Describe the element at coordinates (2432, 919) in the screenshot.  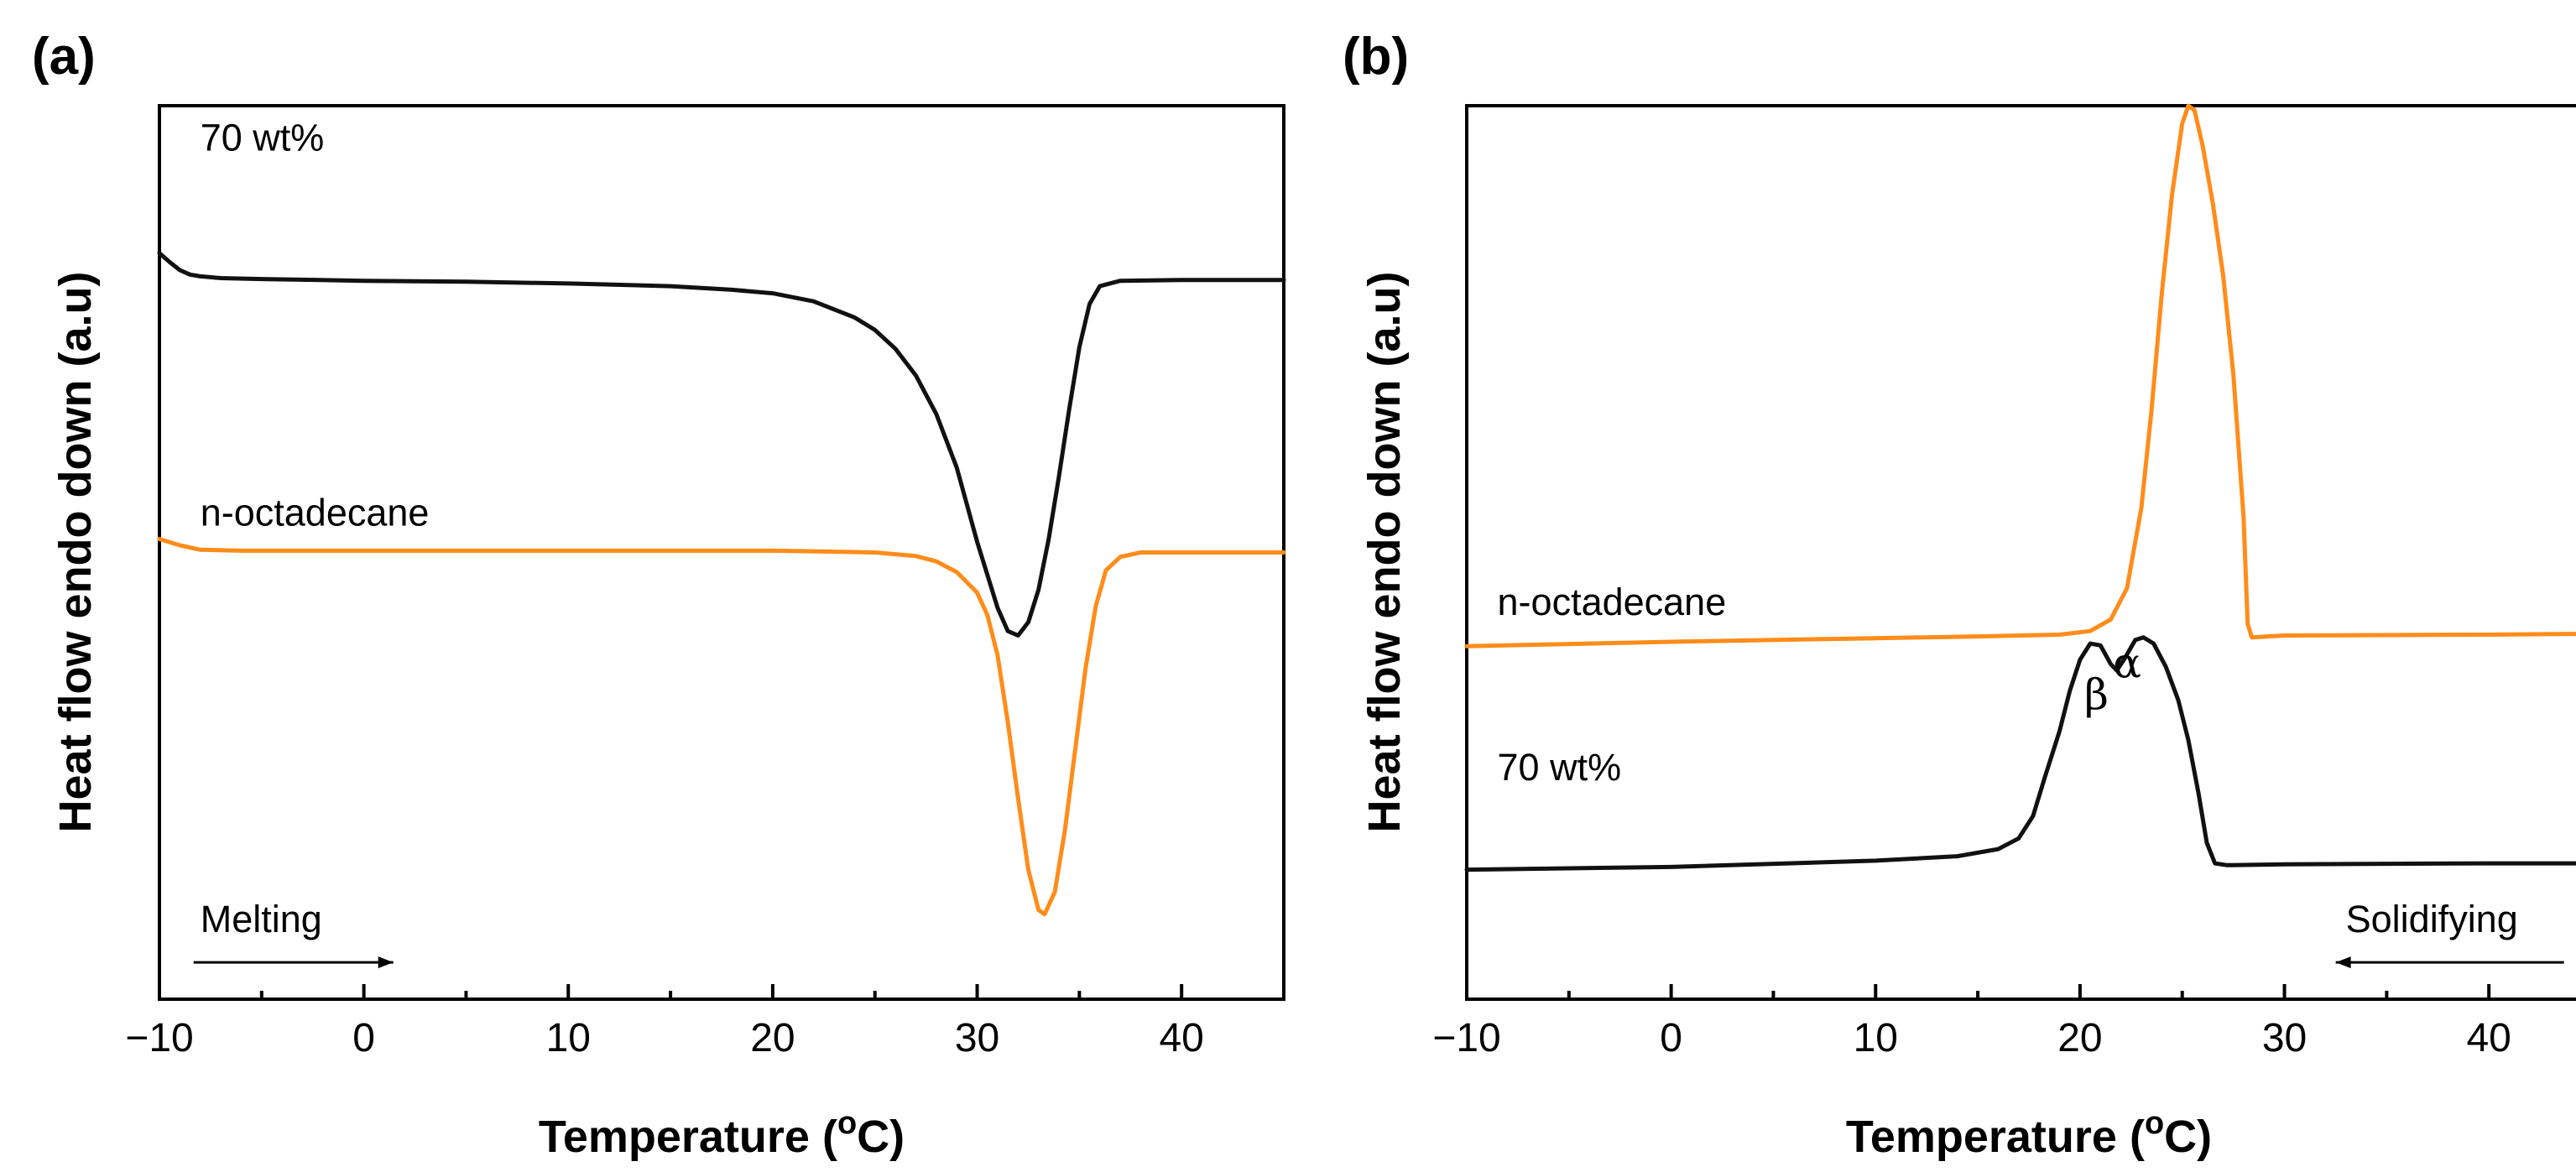
I see `direction-label: Solidifying` at that location.